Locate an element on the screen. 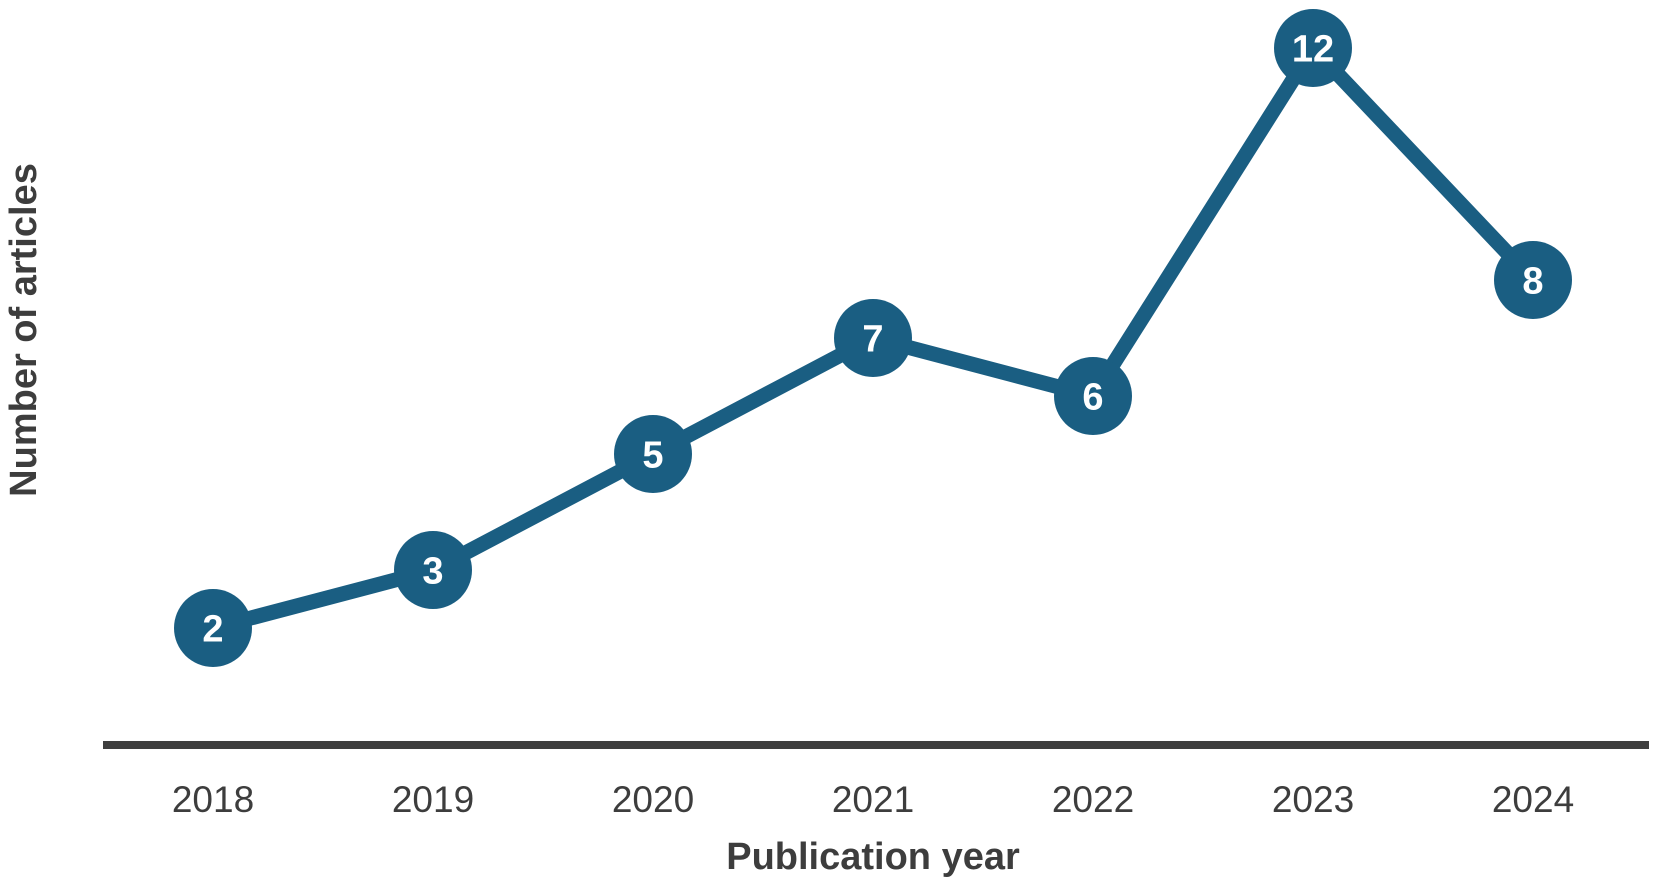 This screenshot has width=1654, height=885. data-point-value-label: 3 is located at coordinates (432, 572).